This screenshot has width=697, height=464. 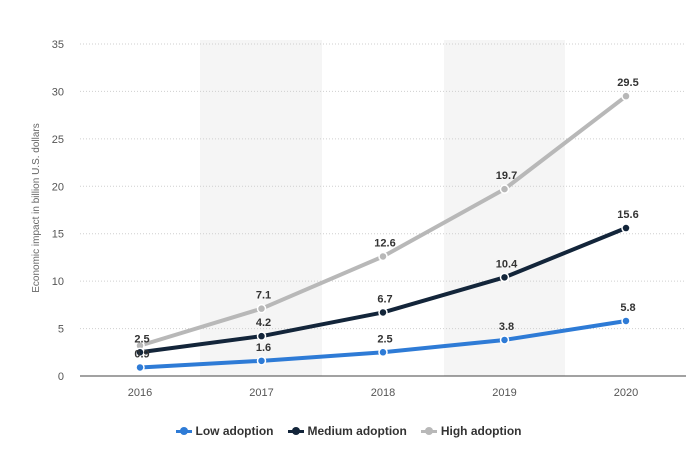 What do you see at coordinates (263, 348) in the screenshot?
I see `data-label: 1.6` at bounding box center [263, 348].